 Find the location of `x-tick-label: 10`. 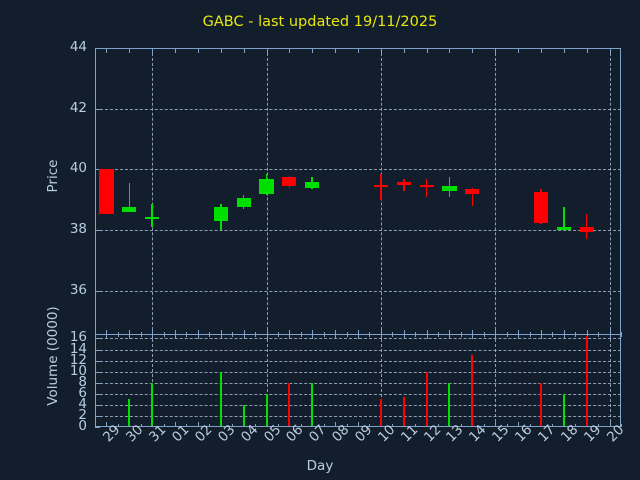

x-tick-label: 10 is located at coordinates (386, 433).